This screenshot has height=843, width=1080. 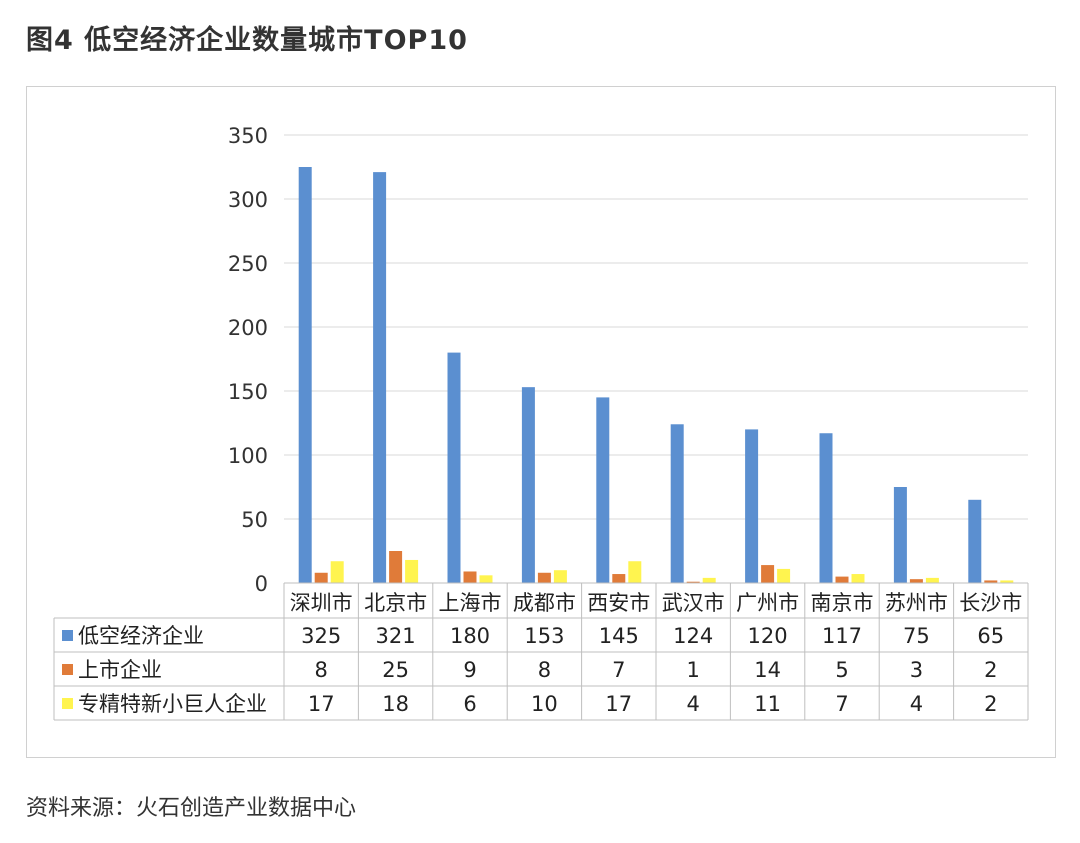 I want to click on data-label: 3, so click(x=916, y=670).